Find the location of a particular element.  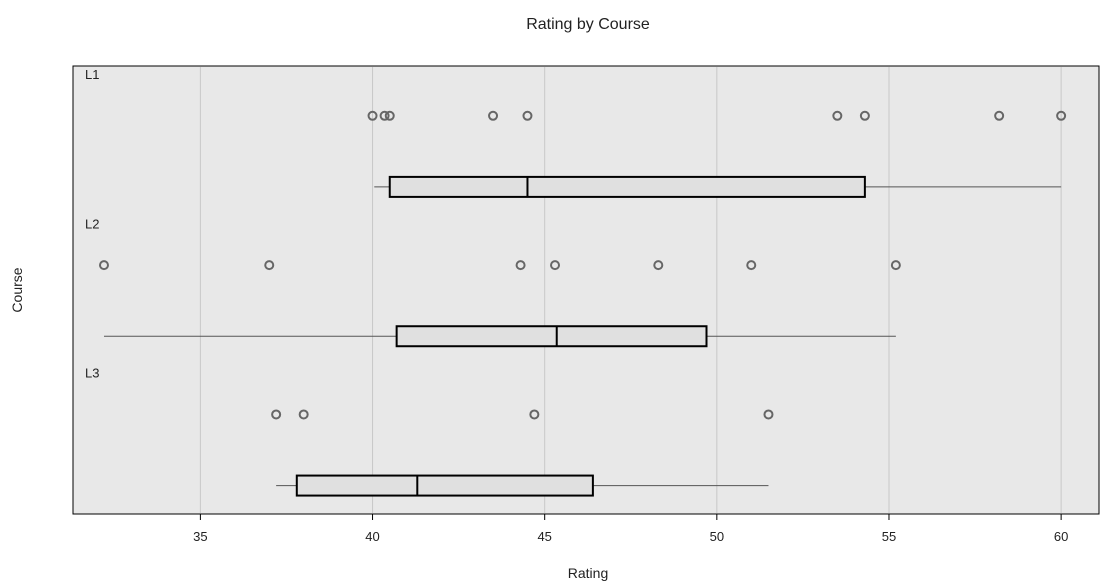

x-axis-label: Rating is located at coordinates (588, 573).